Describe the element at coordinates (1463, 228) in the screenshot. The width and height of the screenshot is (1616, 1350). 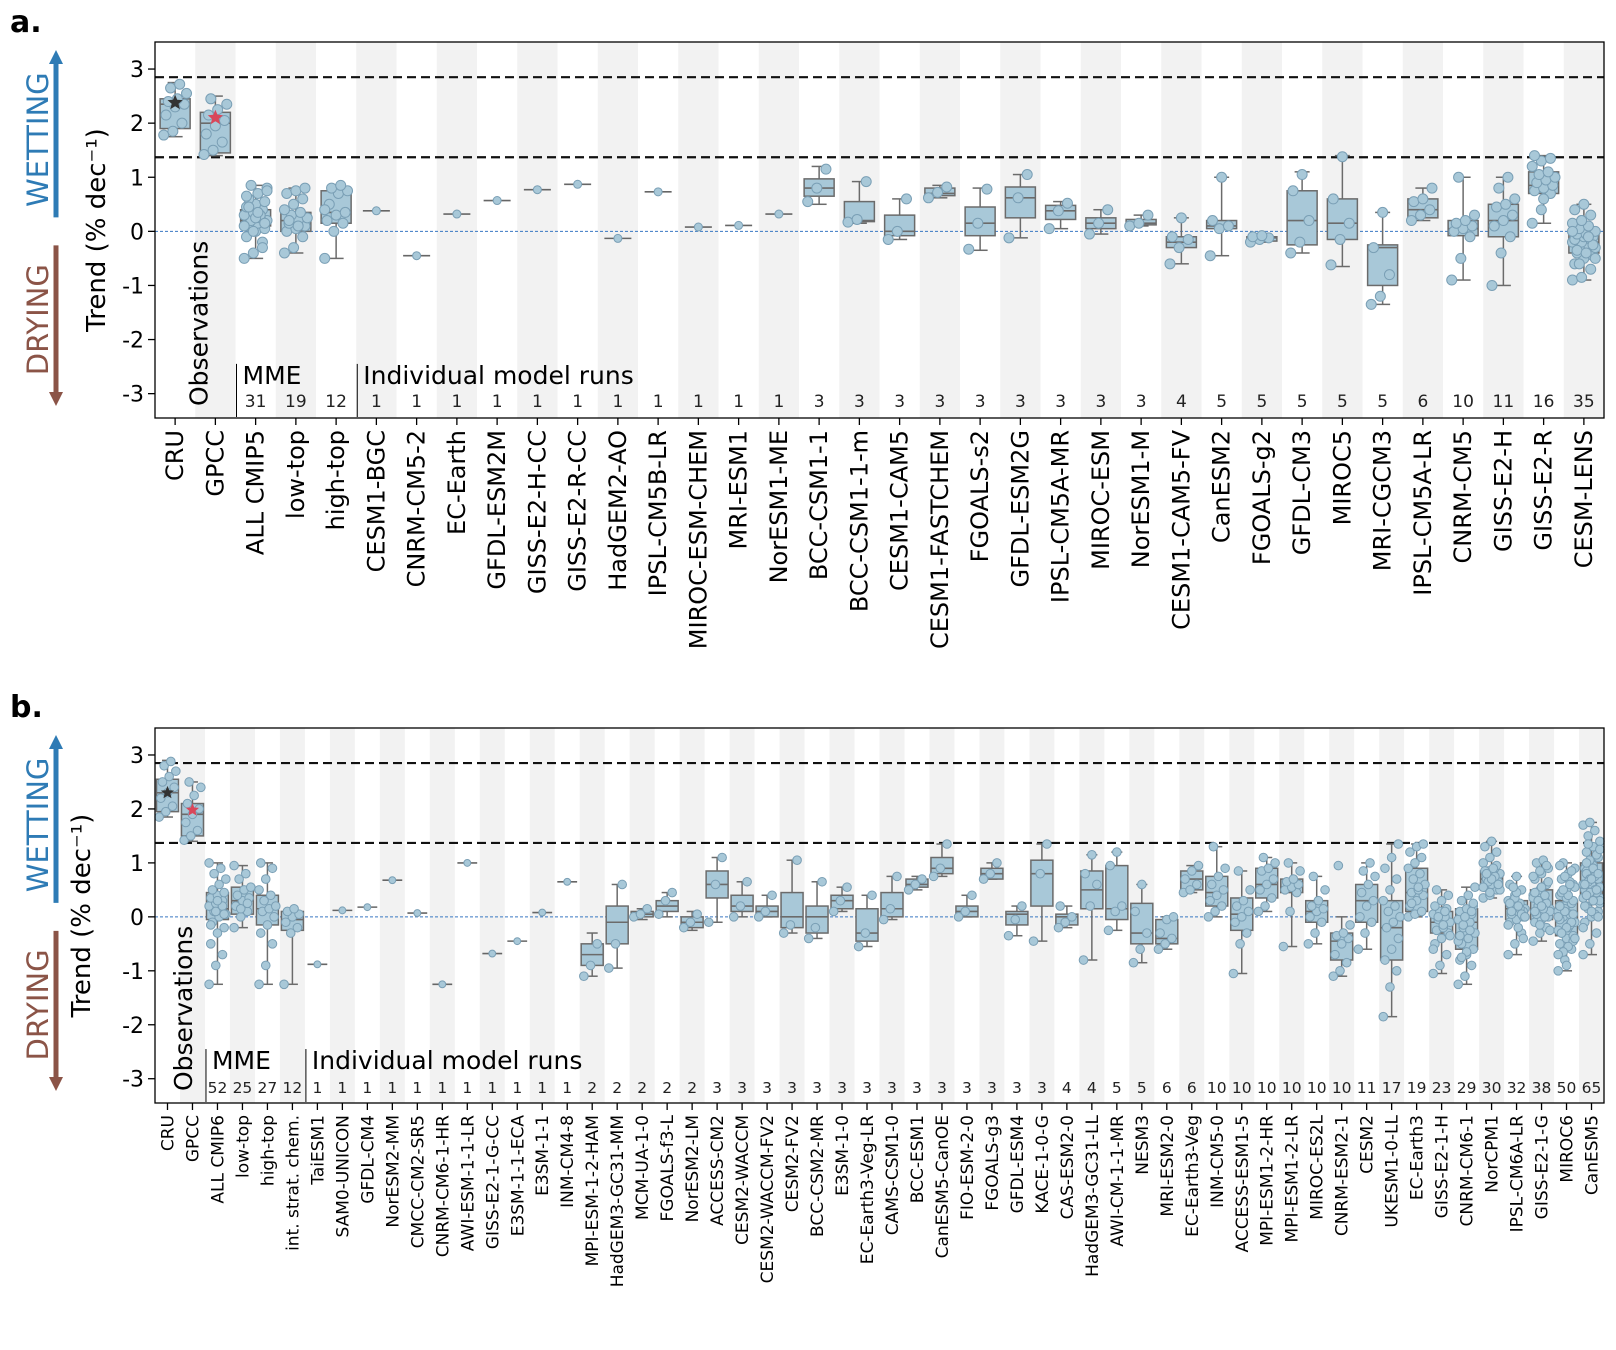
I see `box-cnrm-cm5` at that location.